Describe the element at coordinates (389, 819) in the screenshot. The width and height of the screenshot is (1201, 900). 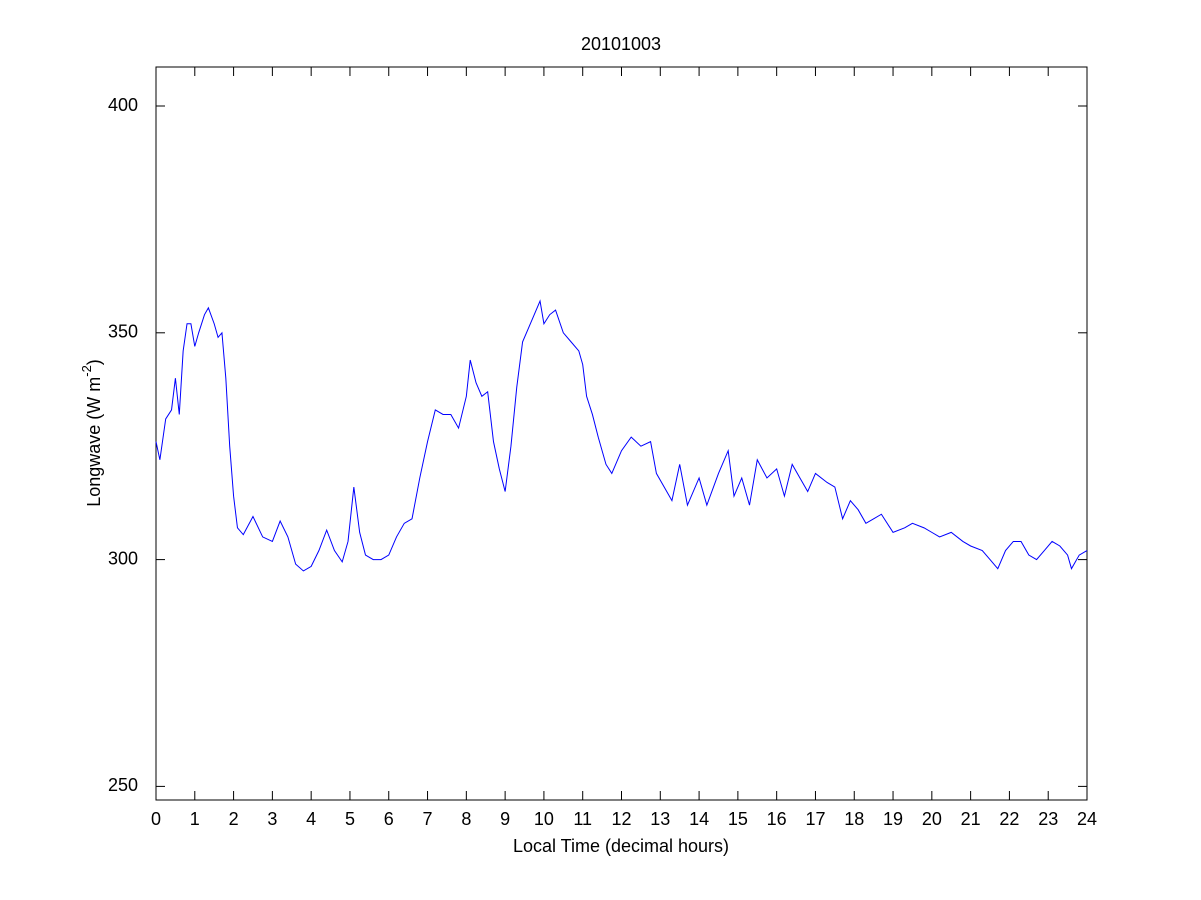
I see `x-tick-label: 6` at that location.